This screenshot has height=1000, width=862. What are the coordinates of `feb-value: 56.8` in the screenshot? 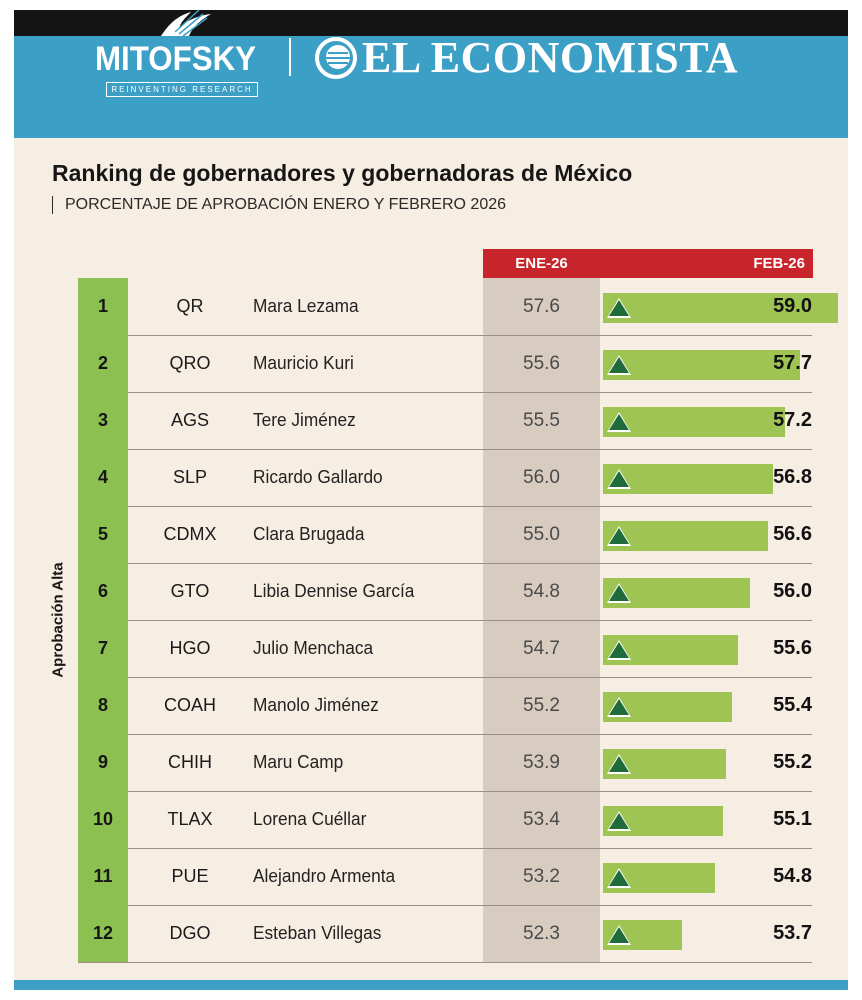 It's located at (792, 477).